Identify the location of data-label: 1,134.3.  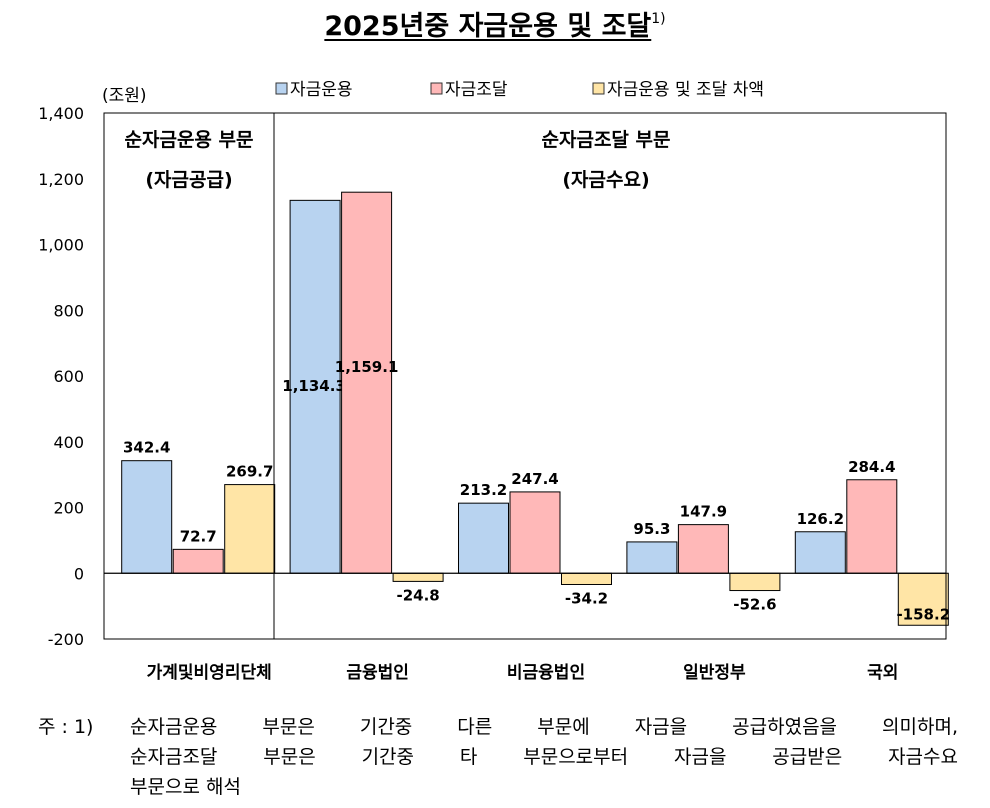
(314, 386).